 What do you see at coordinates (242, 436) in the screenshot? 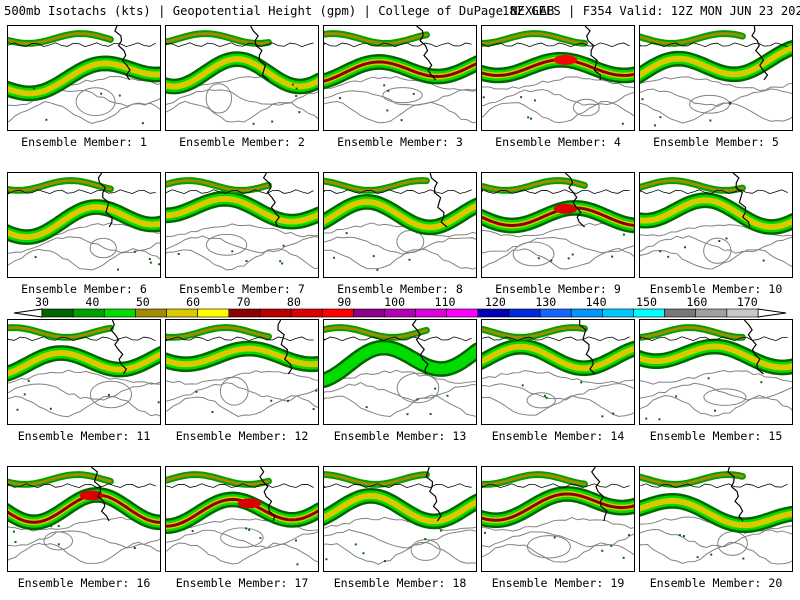
I see `ensemble-member-label: Ensemble Member: 12` at bounding box center [242, 436].